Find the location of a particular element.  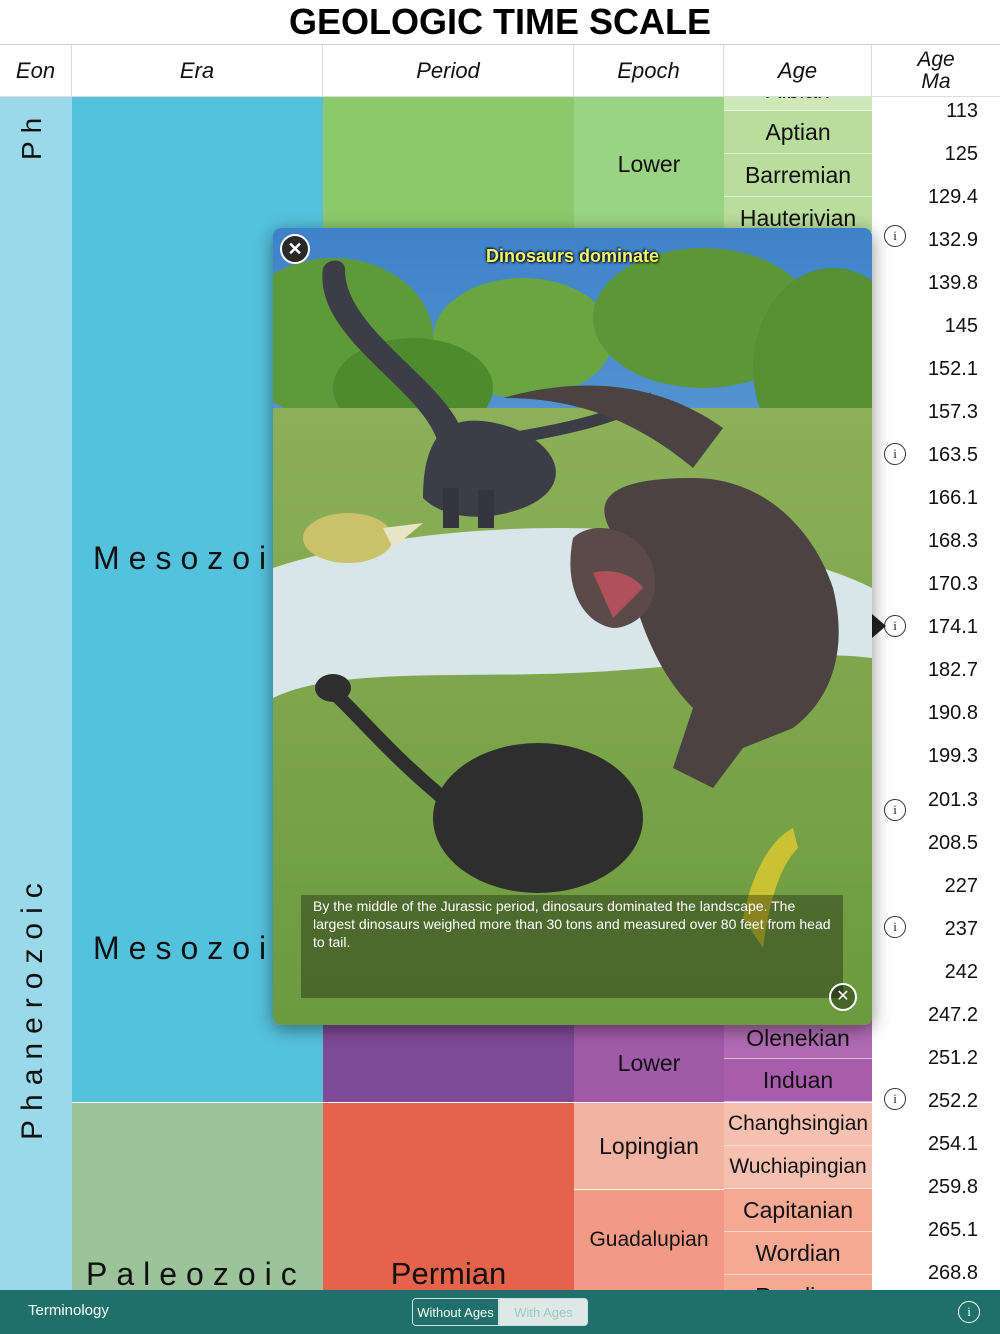

header-age: Age is located at coordinates (798, 70).